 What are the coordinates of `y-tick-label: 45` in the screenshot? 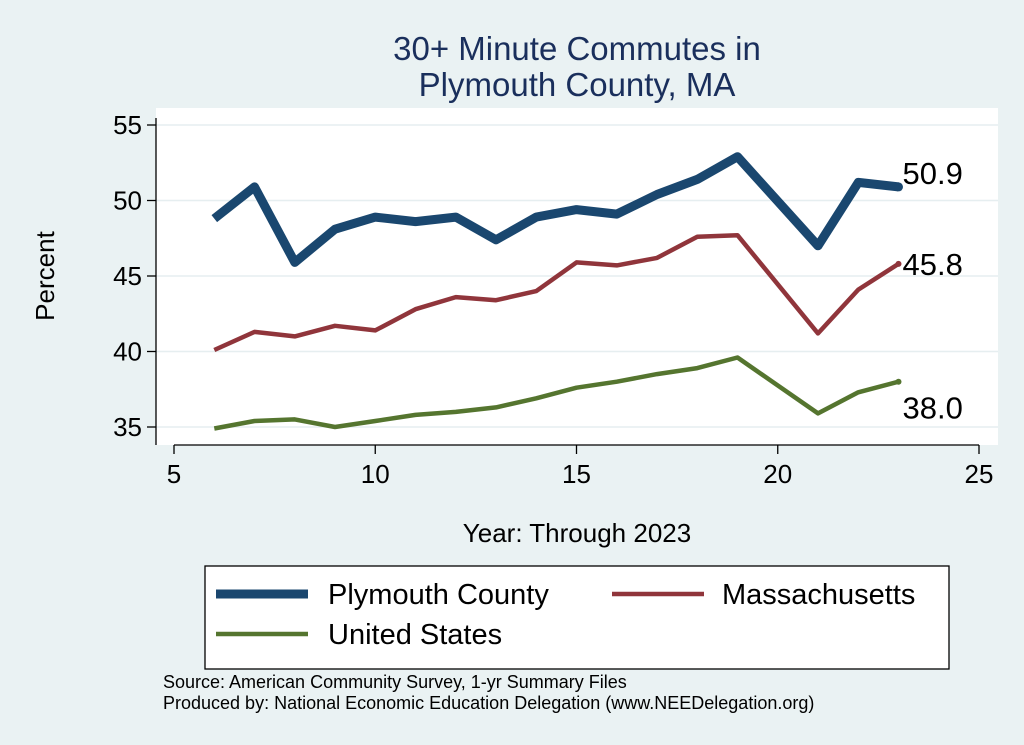 It's located at (127, 276).